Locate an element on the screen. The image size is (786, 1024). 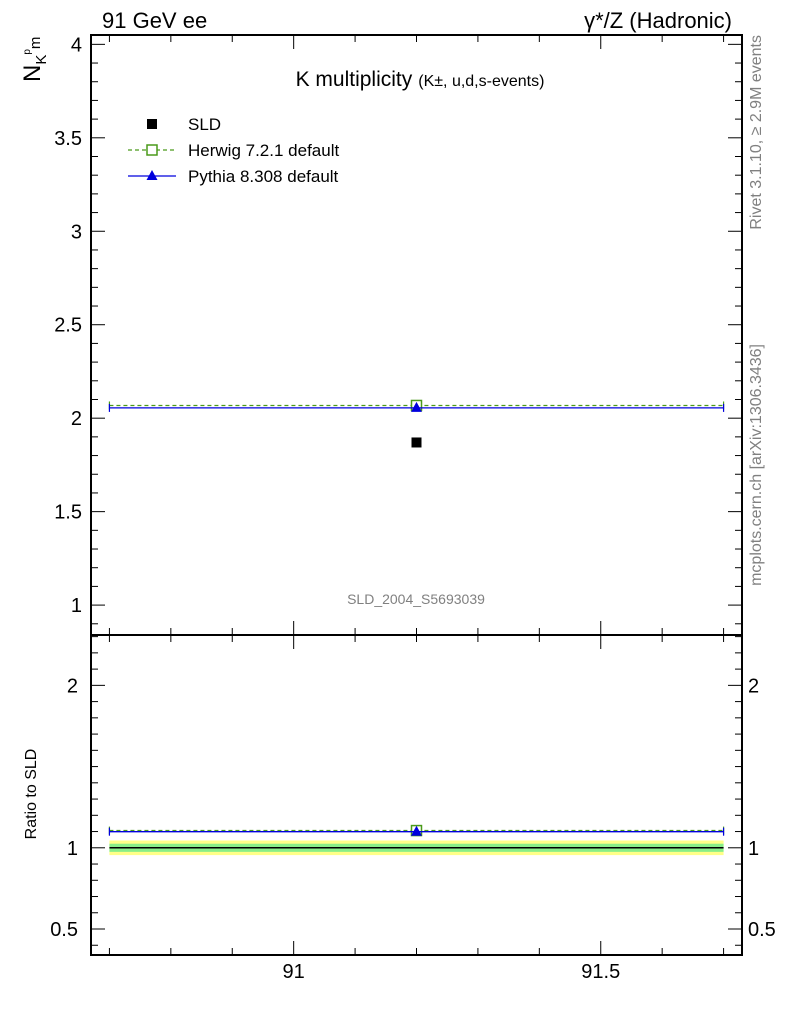
main-ytick-label: 1 is located at coordinates (76, 606).